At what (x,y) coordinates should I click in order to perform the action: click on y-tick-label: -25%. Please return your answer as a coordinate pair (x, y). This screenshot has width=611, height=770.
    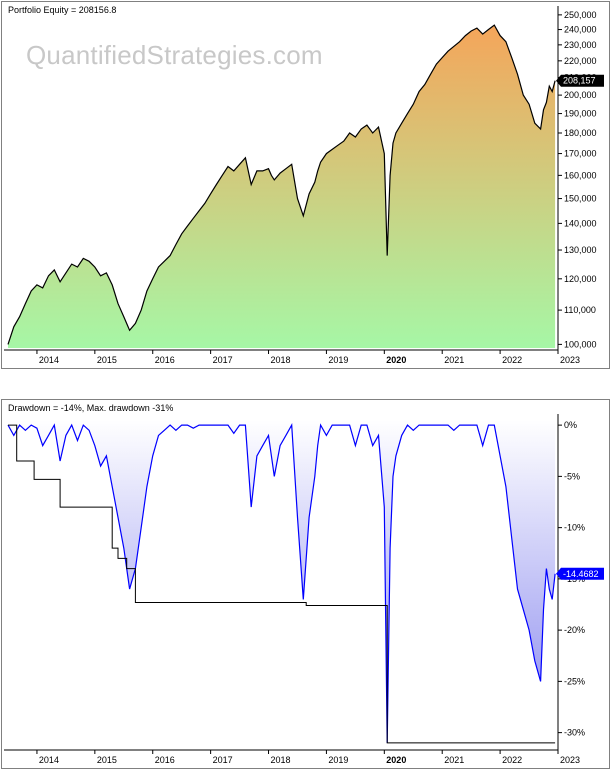
    Looking at the image, I should click on (574, 681).